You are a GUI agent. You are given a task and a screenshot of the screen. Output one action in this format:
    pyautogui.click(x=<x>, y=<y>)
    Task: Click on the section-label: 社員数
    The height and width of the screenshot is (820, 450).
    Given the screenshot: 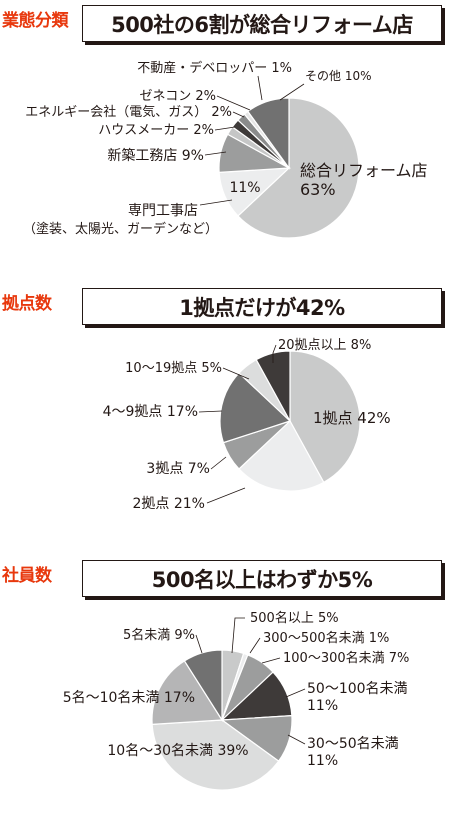 What is the action you would take?
    pyautogui.click(x=27, y=576)
    